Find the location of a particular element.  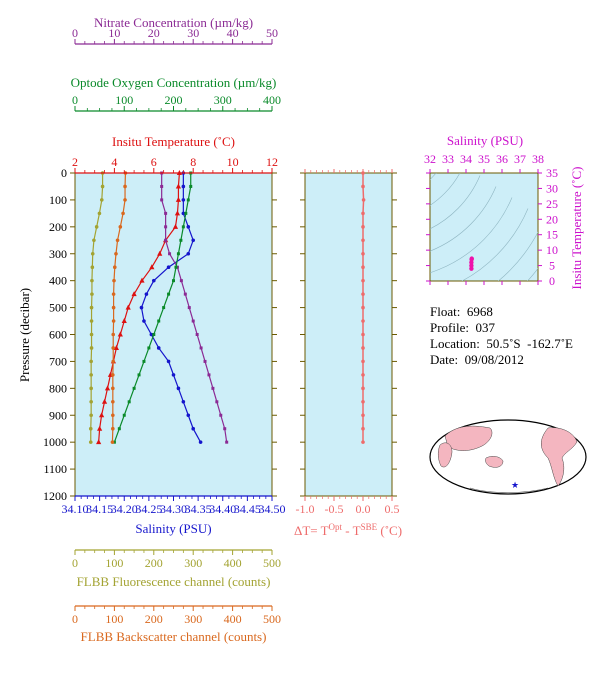

ts-salinity-tick-label: 33 is located at coordinates (448, 159).